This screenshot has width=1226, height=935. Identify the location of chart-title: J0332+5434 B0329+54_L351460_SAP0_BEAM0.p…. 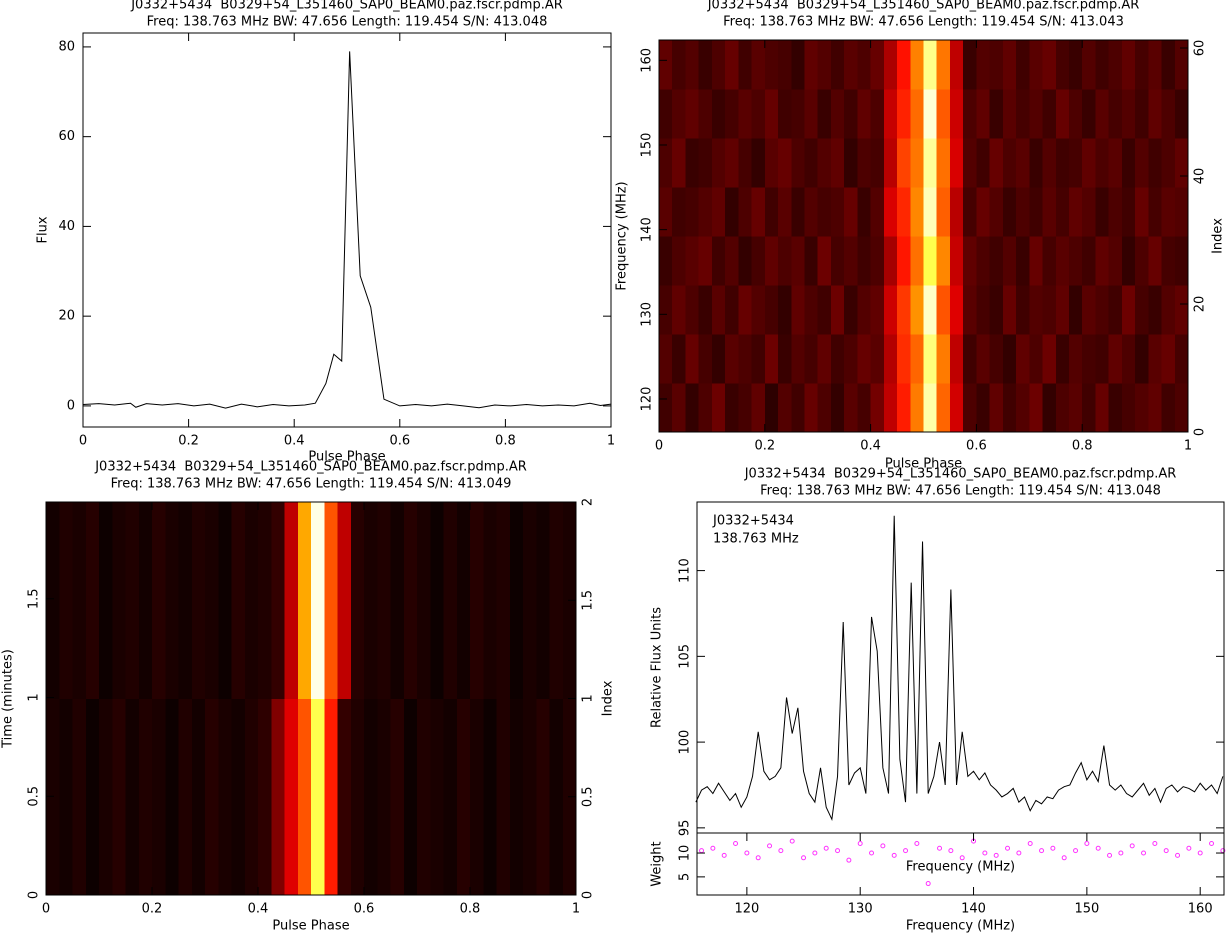
(923, 6).